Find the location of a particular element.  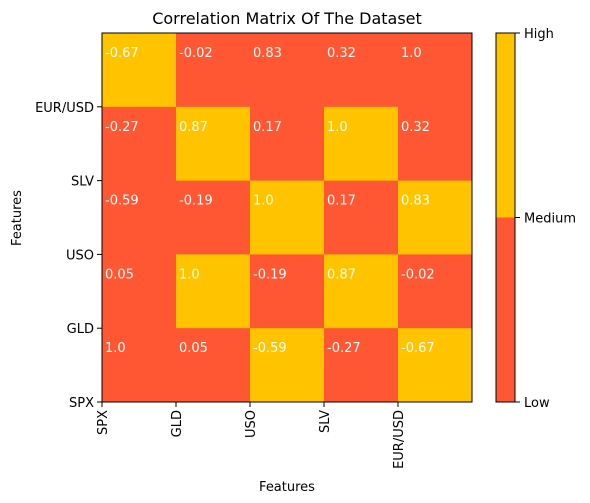

colorbar-label: High is located at coordinates (539, 34).